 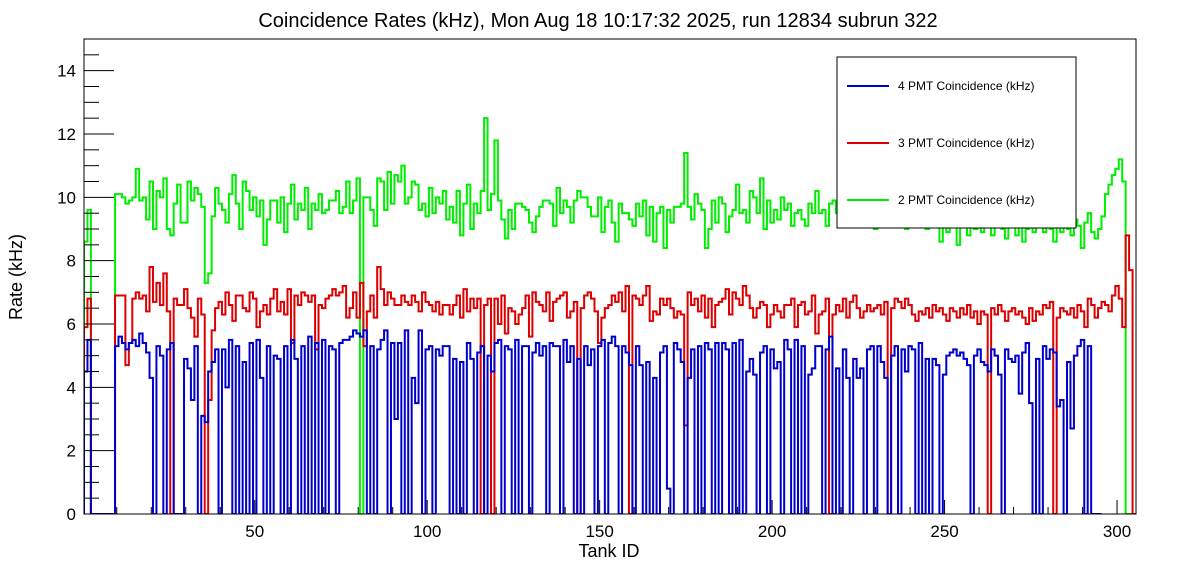 I want to click on y-tick-label: 12, so click(x=66, y=134).